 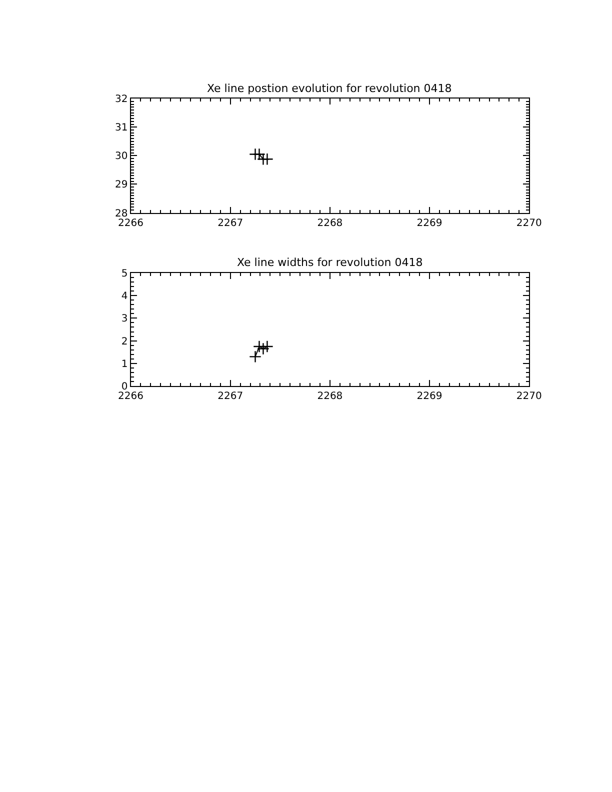 What do you see at coordinates (124, 274) in the screenshot?
I see `y-tick-label: 5` at bounding box center [124, 274].